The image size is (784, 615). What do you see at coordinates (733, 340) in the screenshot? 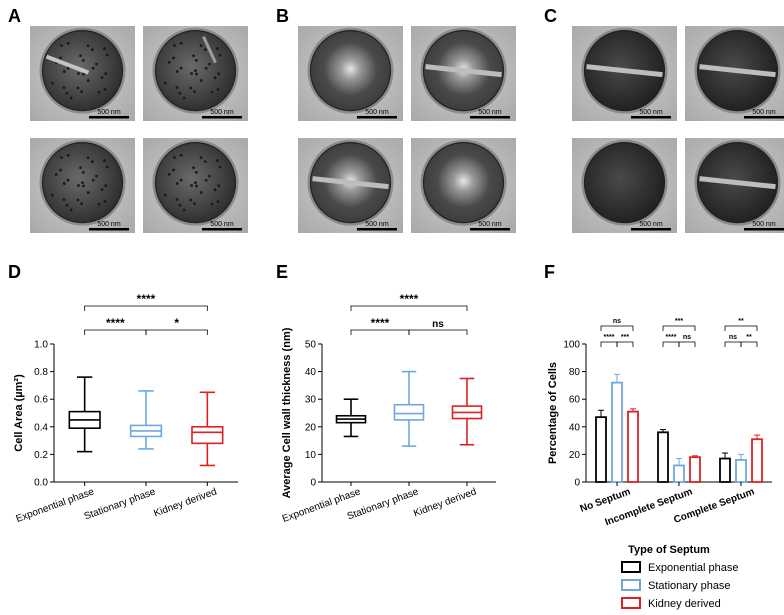
I see `significance-bracket: ns` at bounding box center [733, 340].